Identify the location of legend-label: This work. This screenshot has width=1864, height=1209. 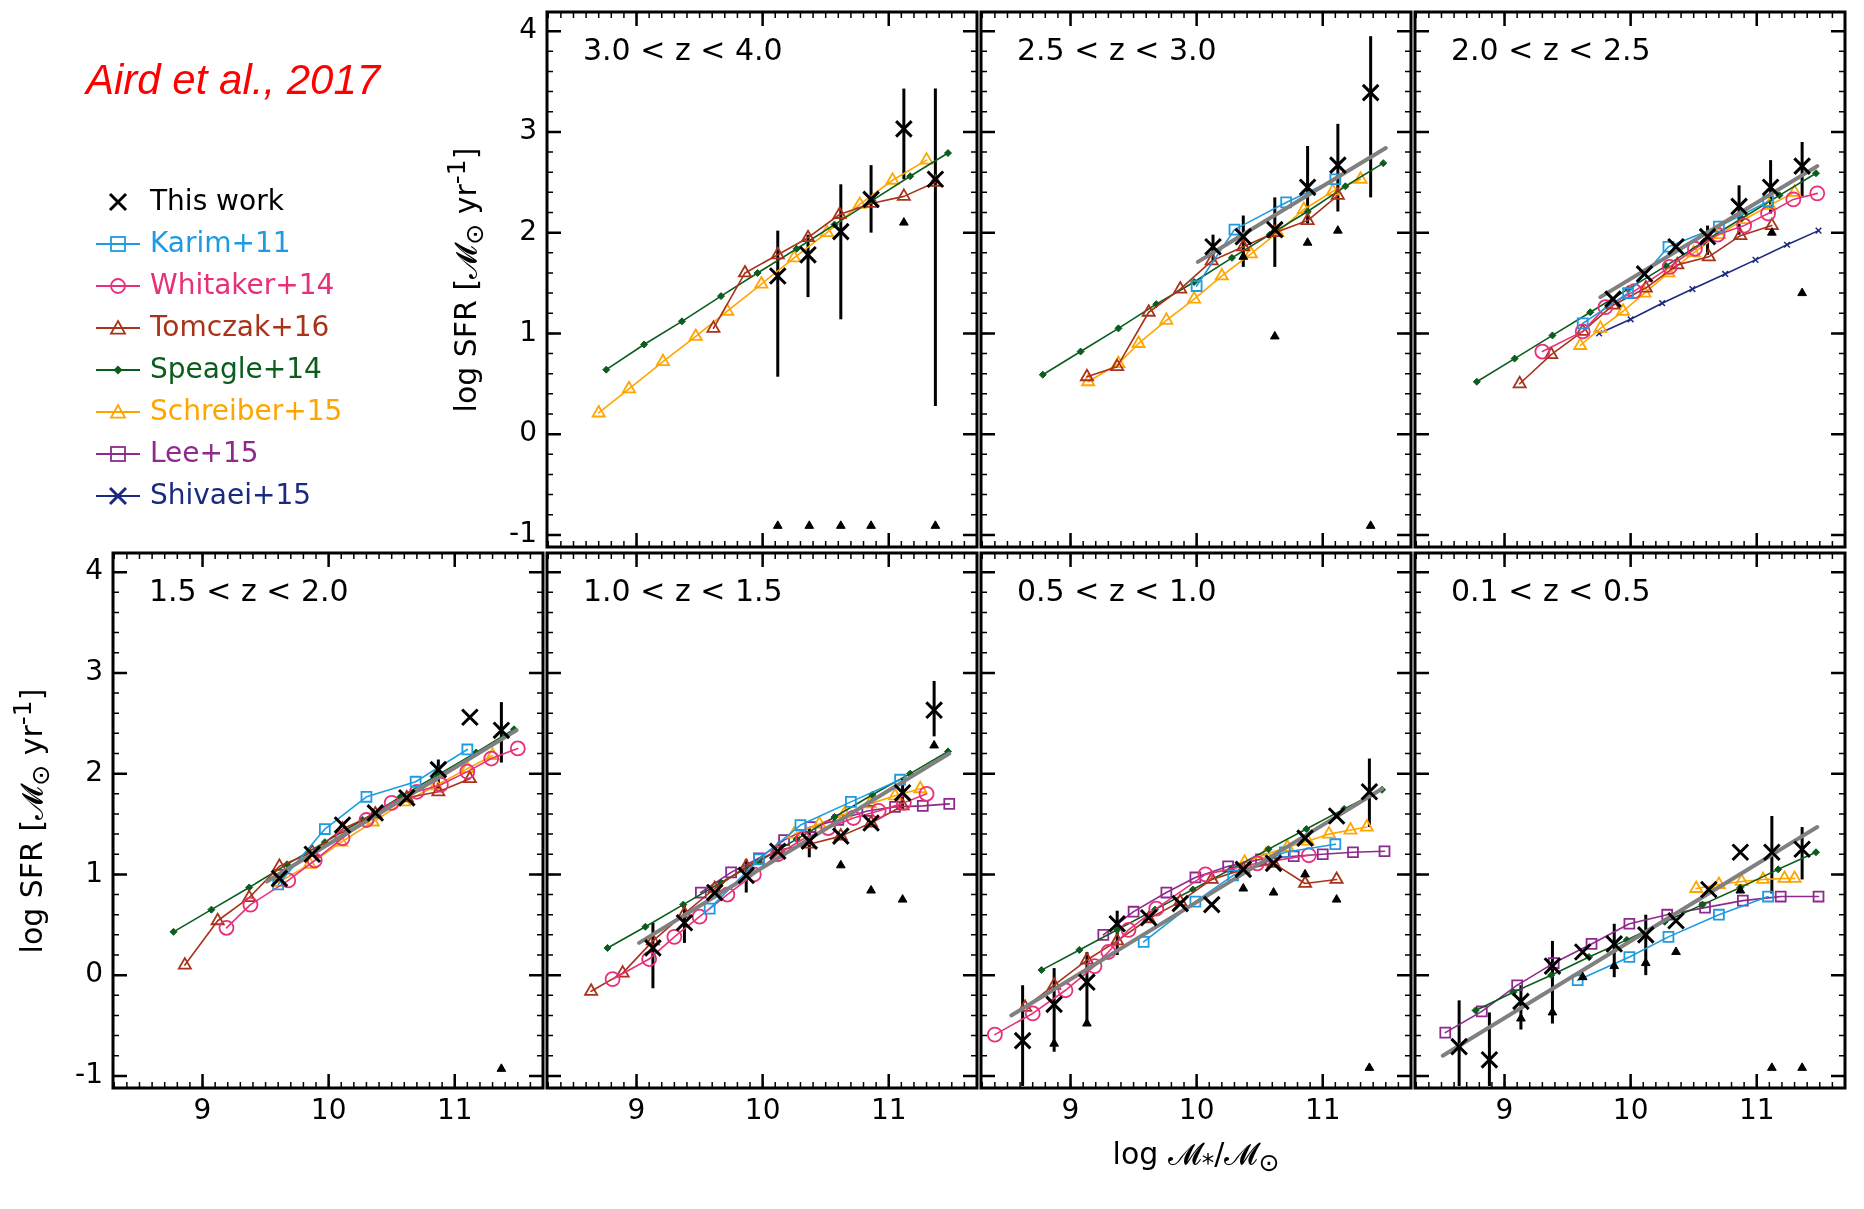
(217, 200).